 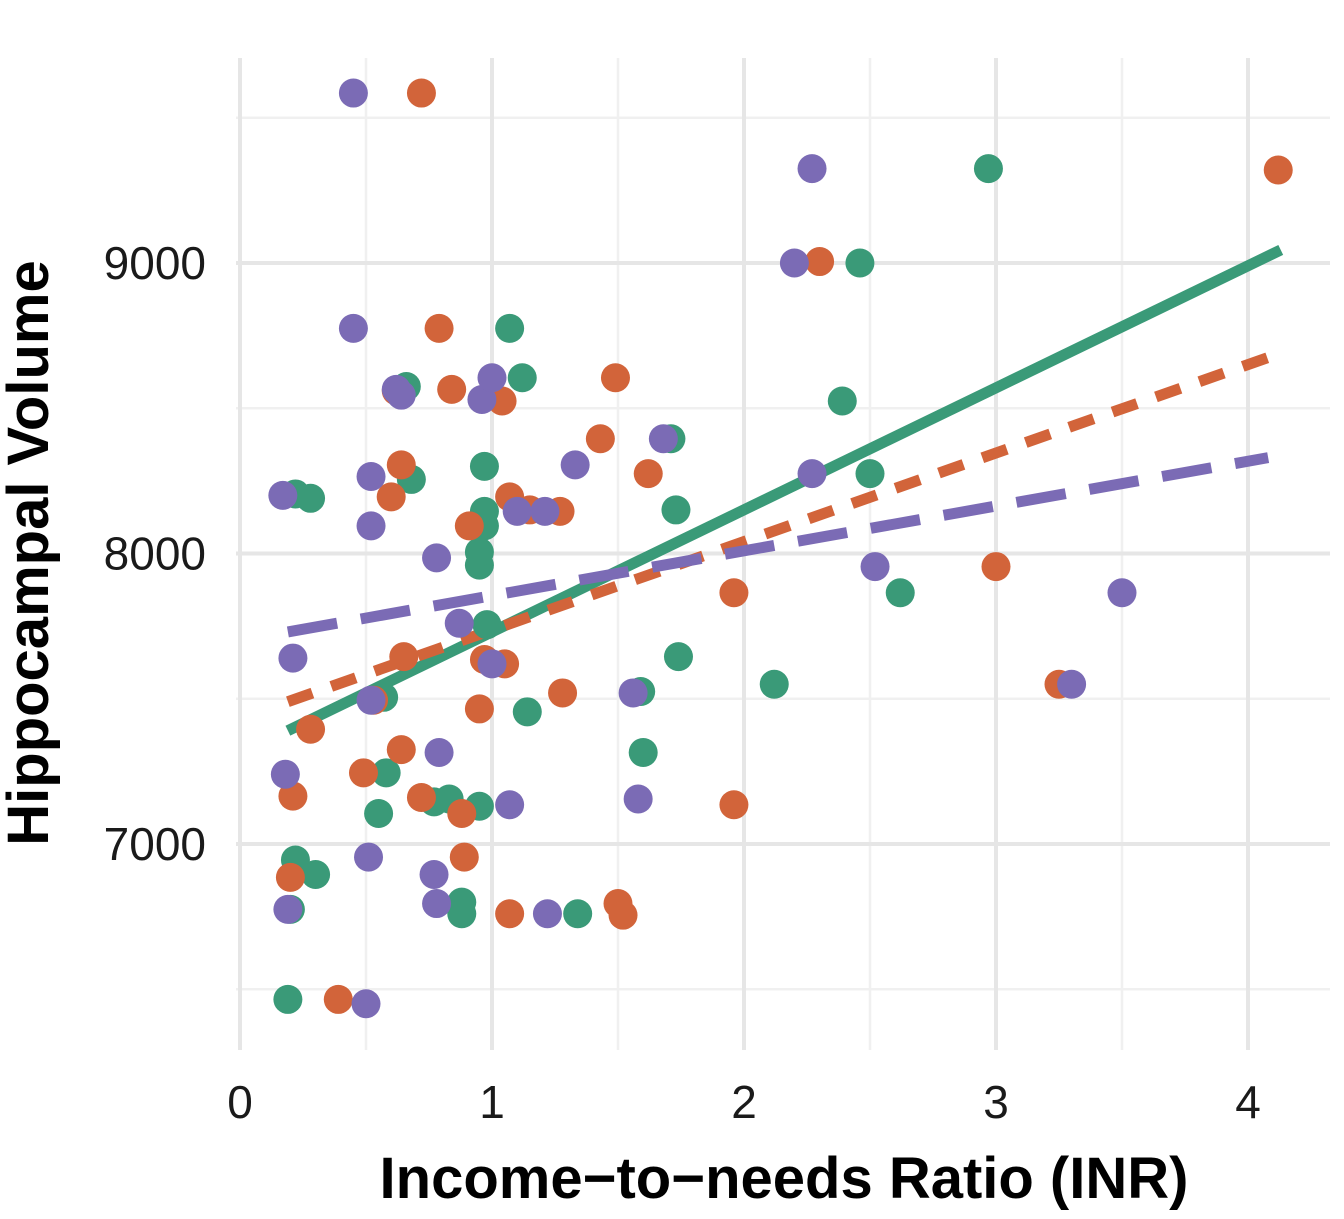 I want to click on x-axis-title: Income−to−needs Ratio (INR), so click(x=784, y=1178).